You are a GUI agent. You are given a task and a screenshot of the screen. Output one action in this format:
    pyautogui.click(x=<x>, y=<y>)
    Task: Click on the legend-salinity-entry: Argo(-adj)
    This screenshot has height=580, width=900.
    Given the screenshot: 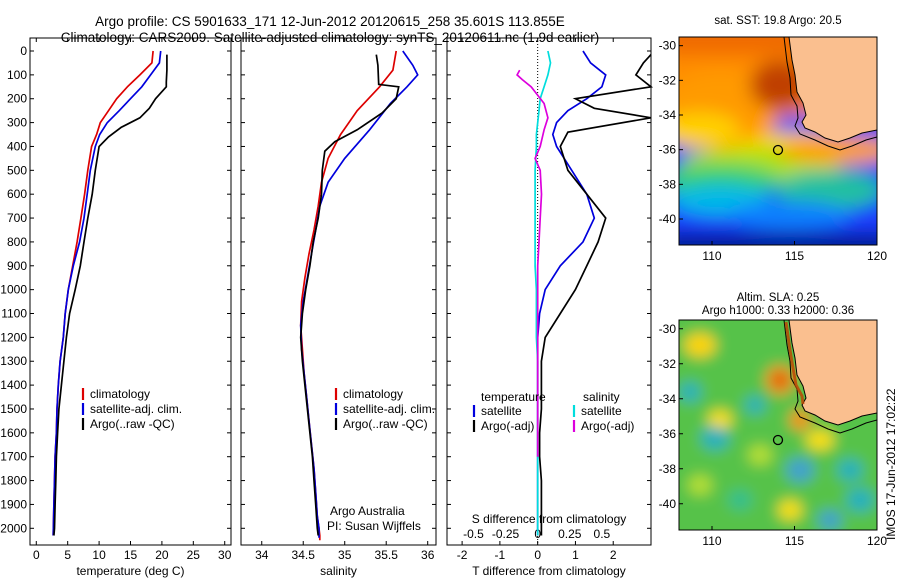 What is the action you would take?
    pyautogui.click(x=607, y=426)
    